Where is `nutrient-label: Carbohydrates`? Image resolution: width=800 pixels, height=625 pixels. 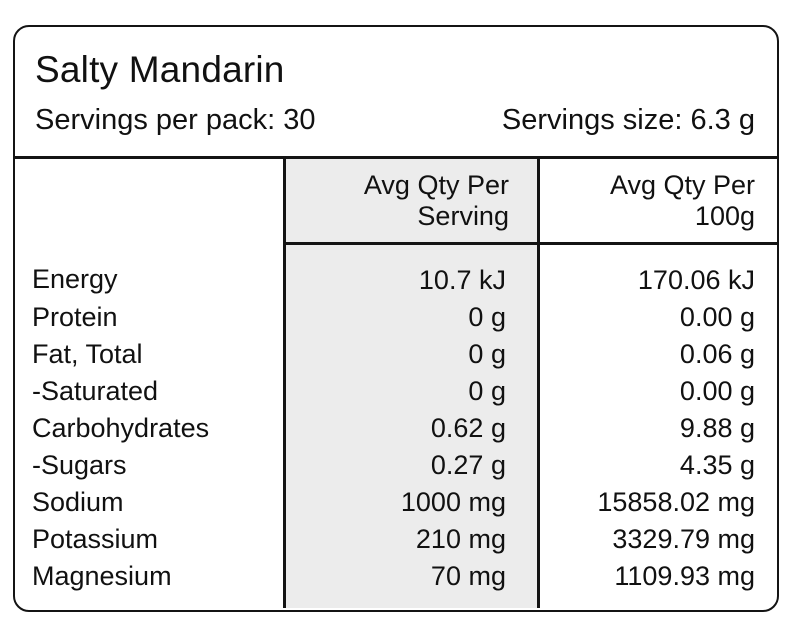 nutrient-label: Carbohydrates is located at coordinates (121, 428).